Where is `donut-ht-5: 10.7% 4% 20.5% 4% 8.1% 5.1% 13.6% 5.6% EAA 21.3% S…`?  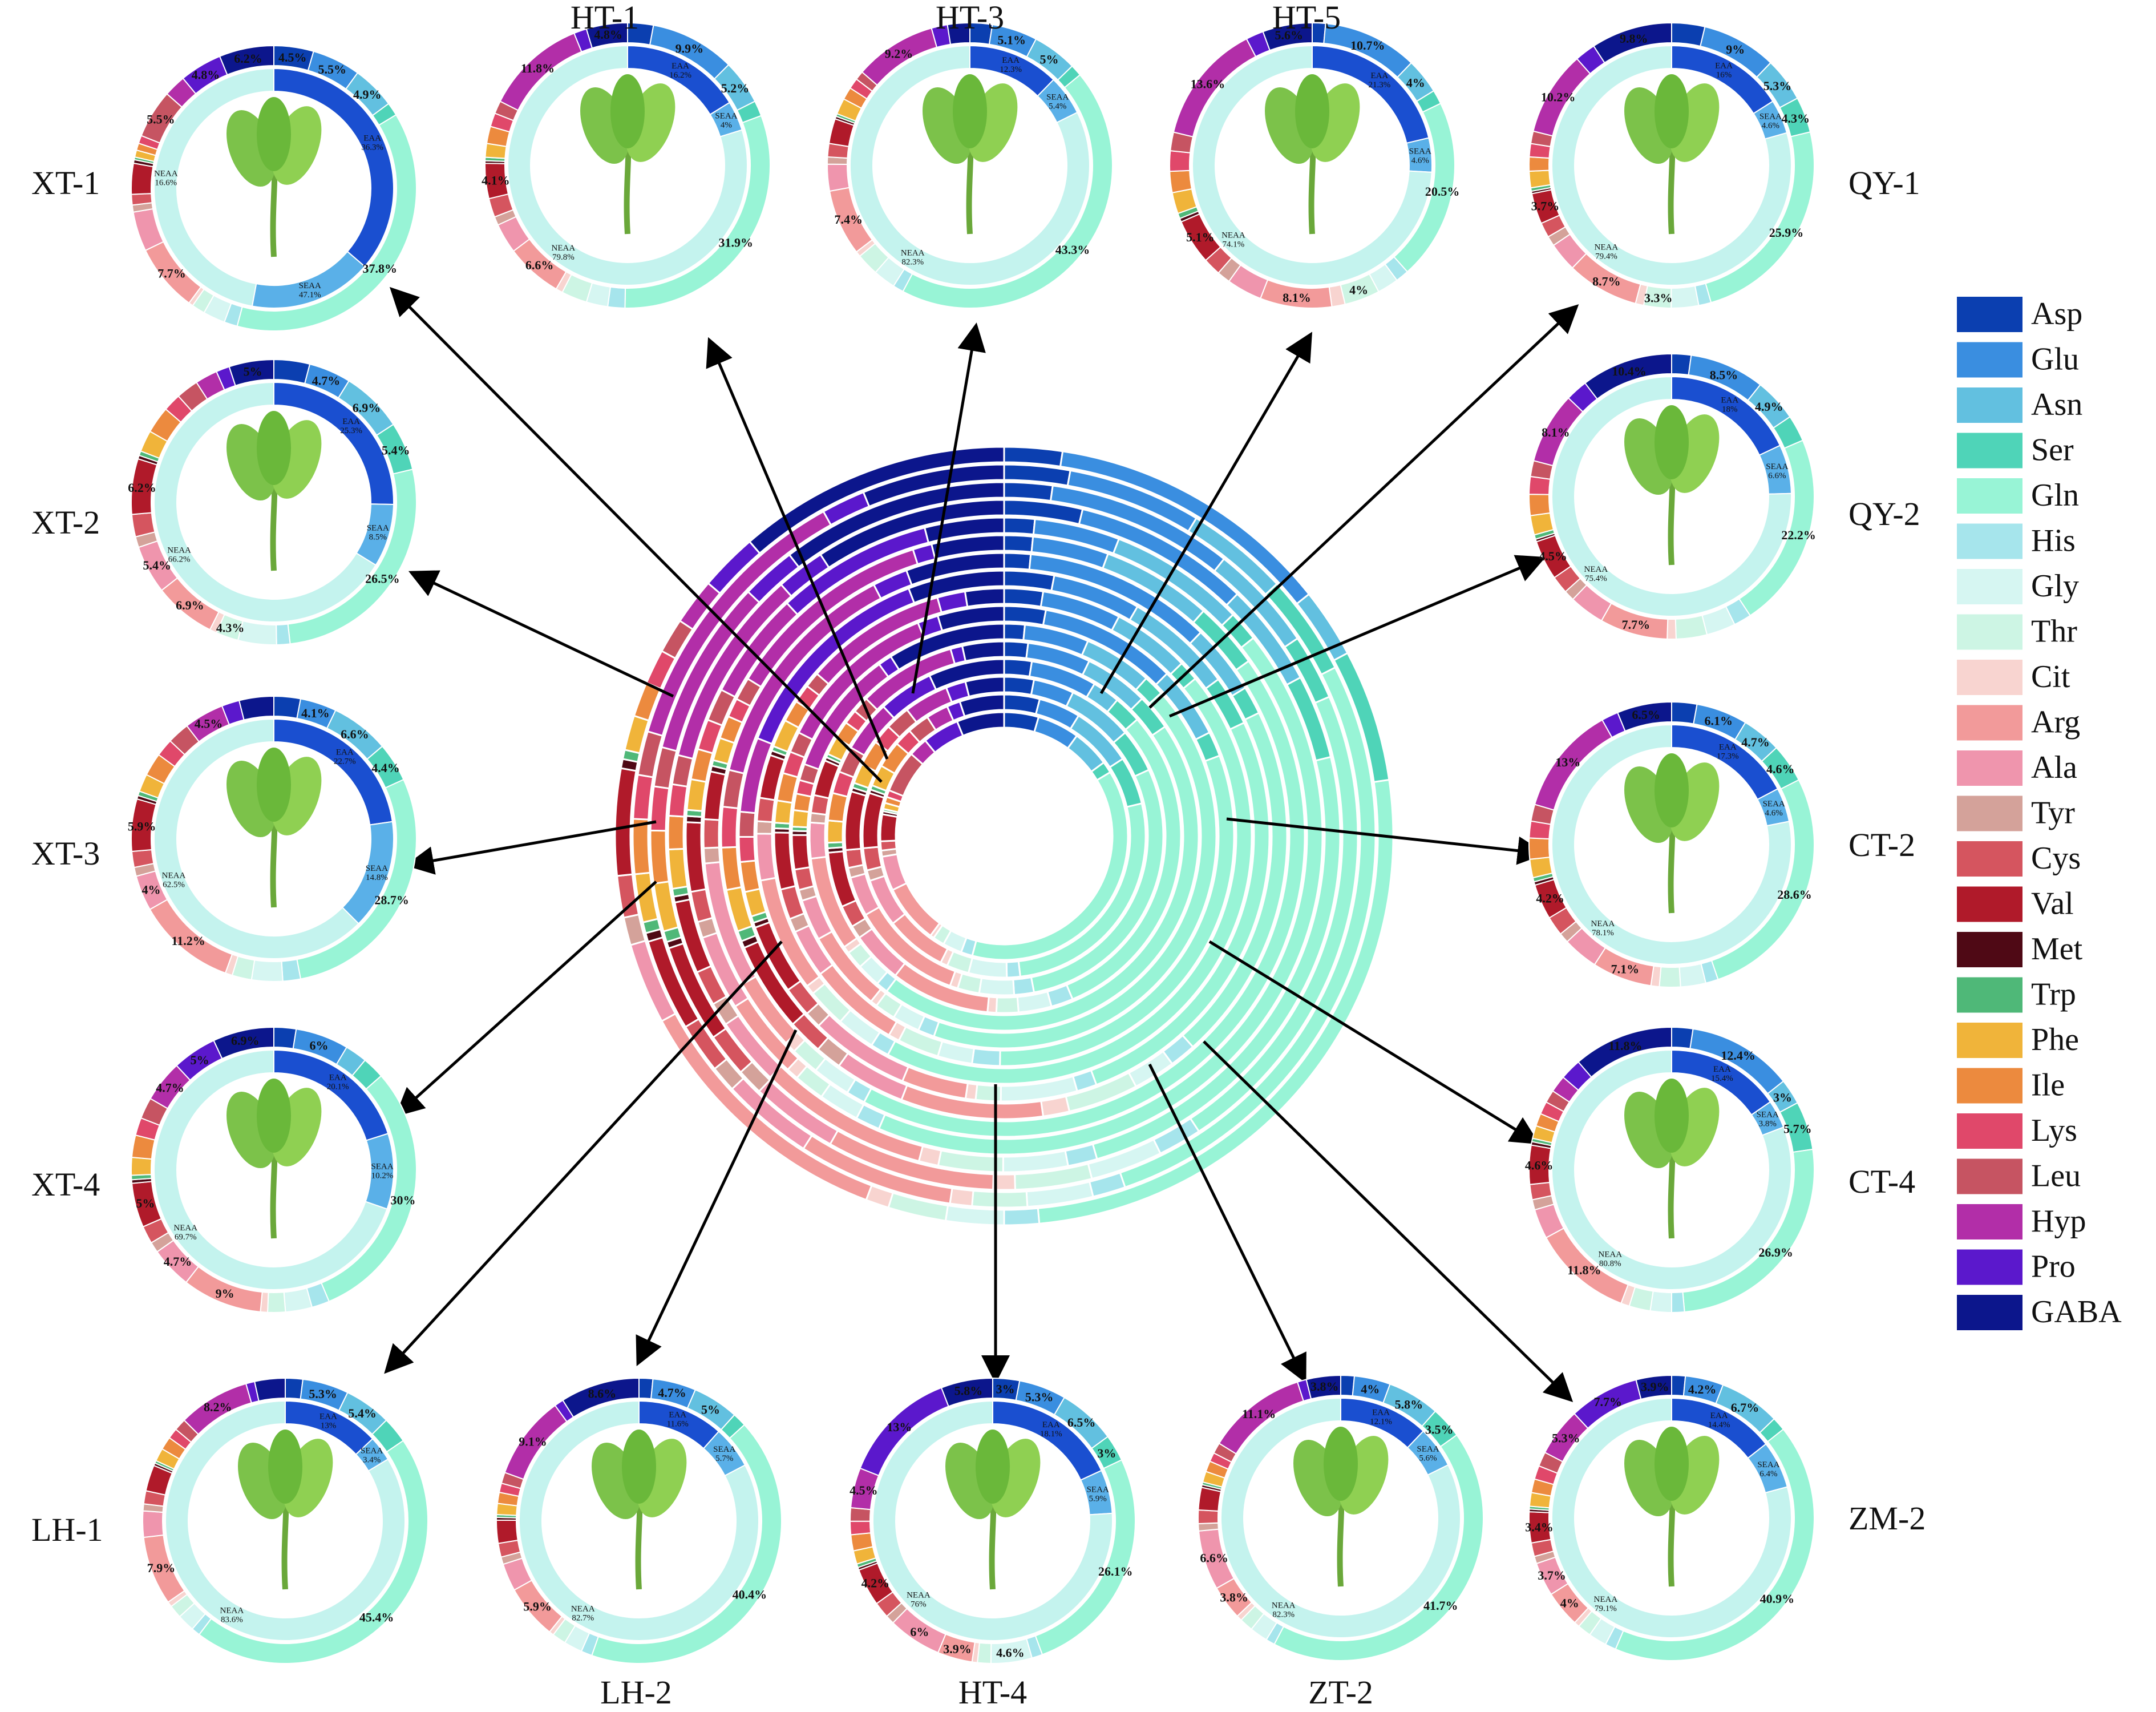
donut-ht-5: 10.7% 4% 20.5% 4% 8.1% 5.1% 13.6% 5.6% EAA 21.3% S… is located at coordinates (1314, 154).